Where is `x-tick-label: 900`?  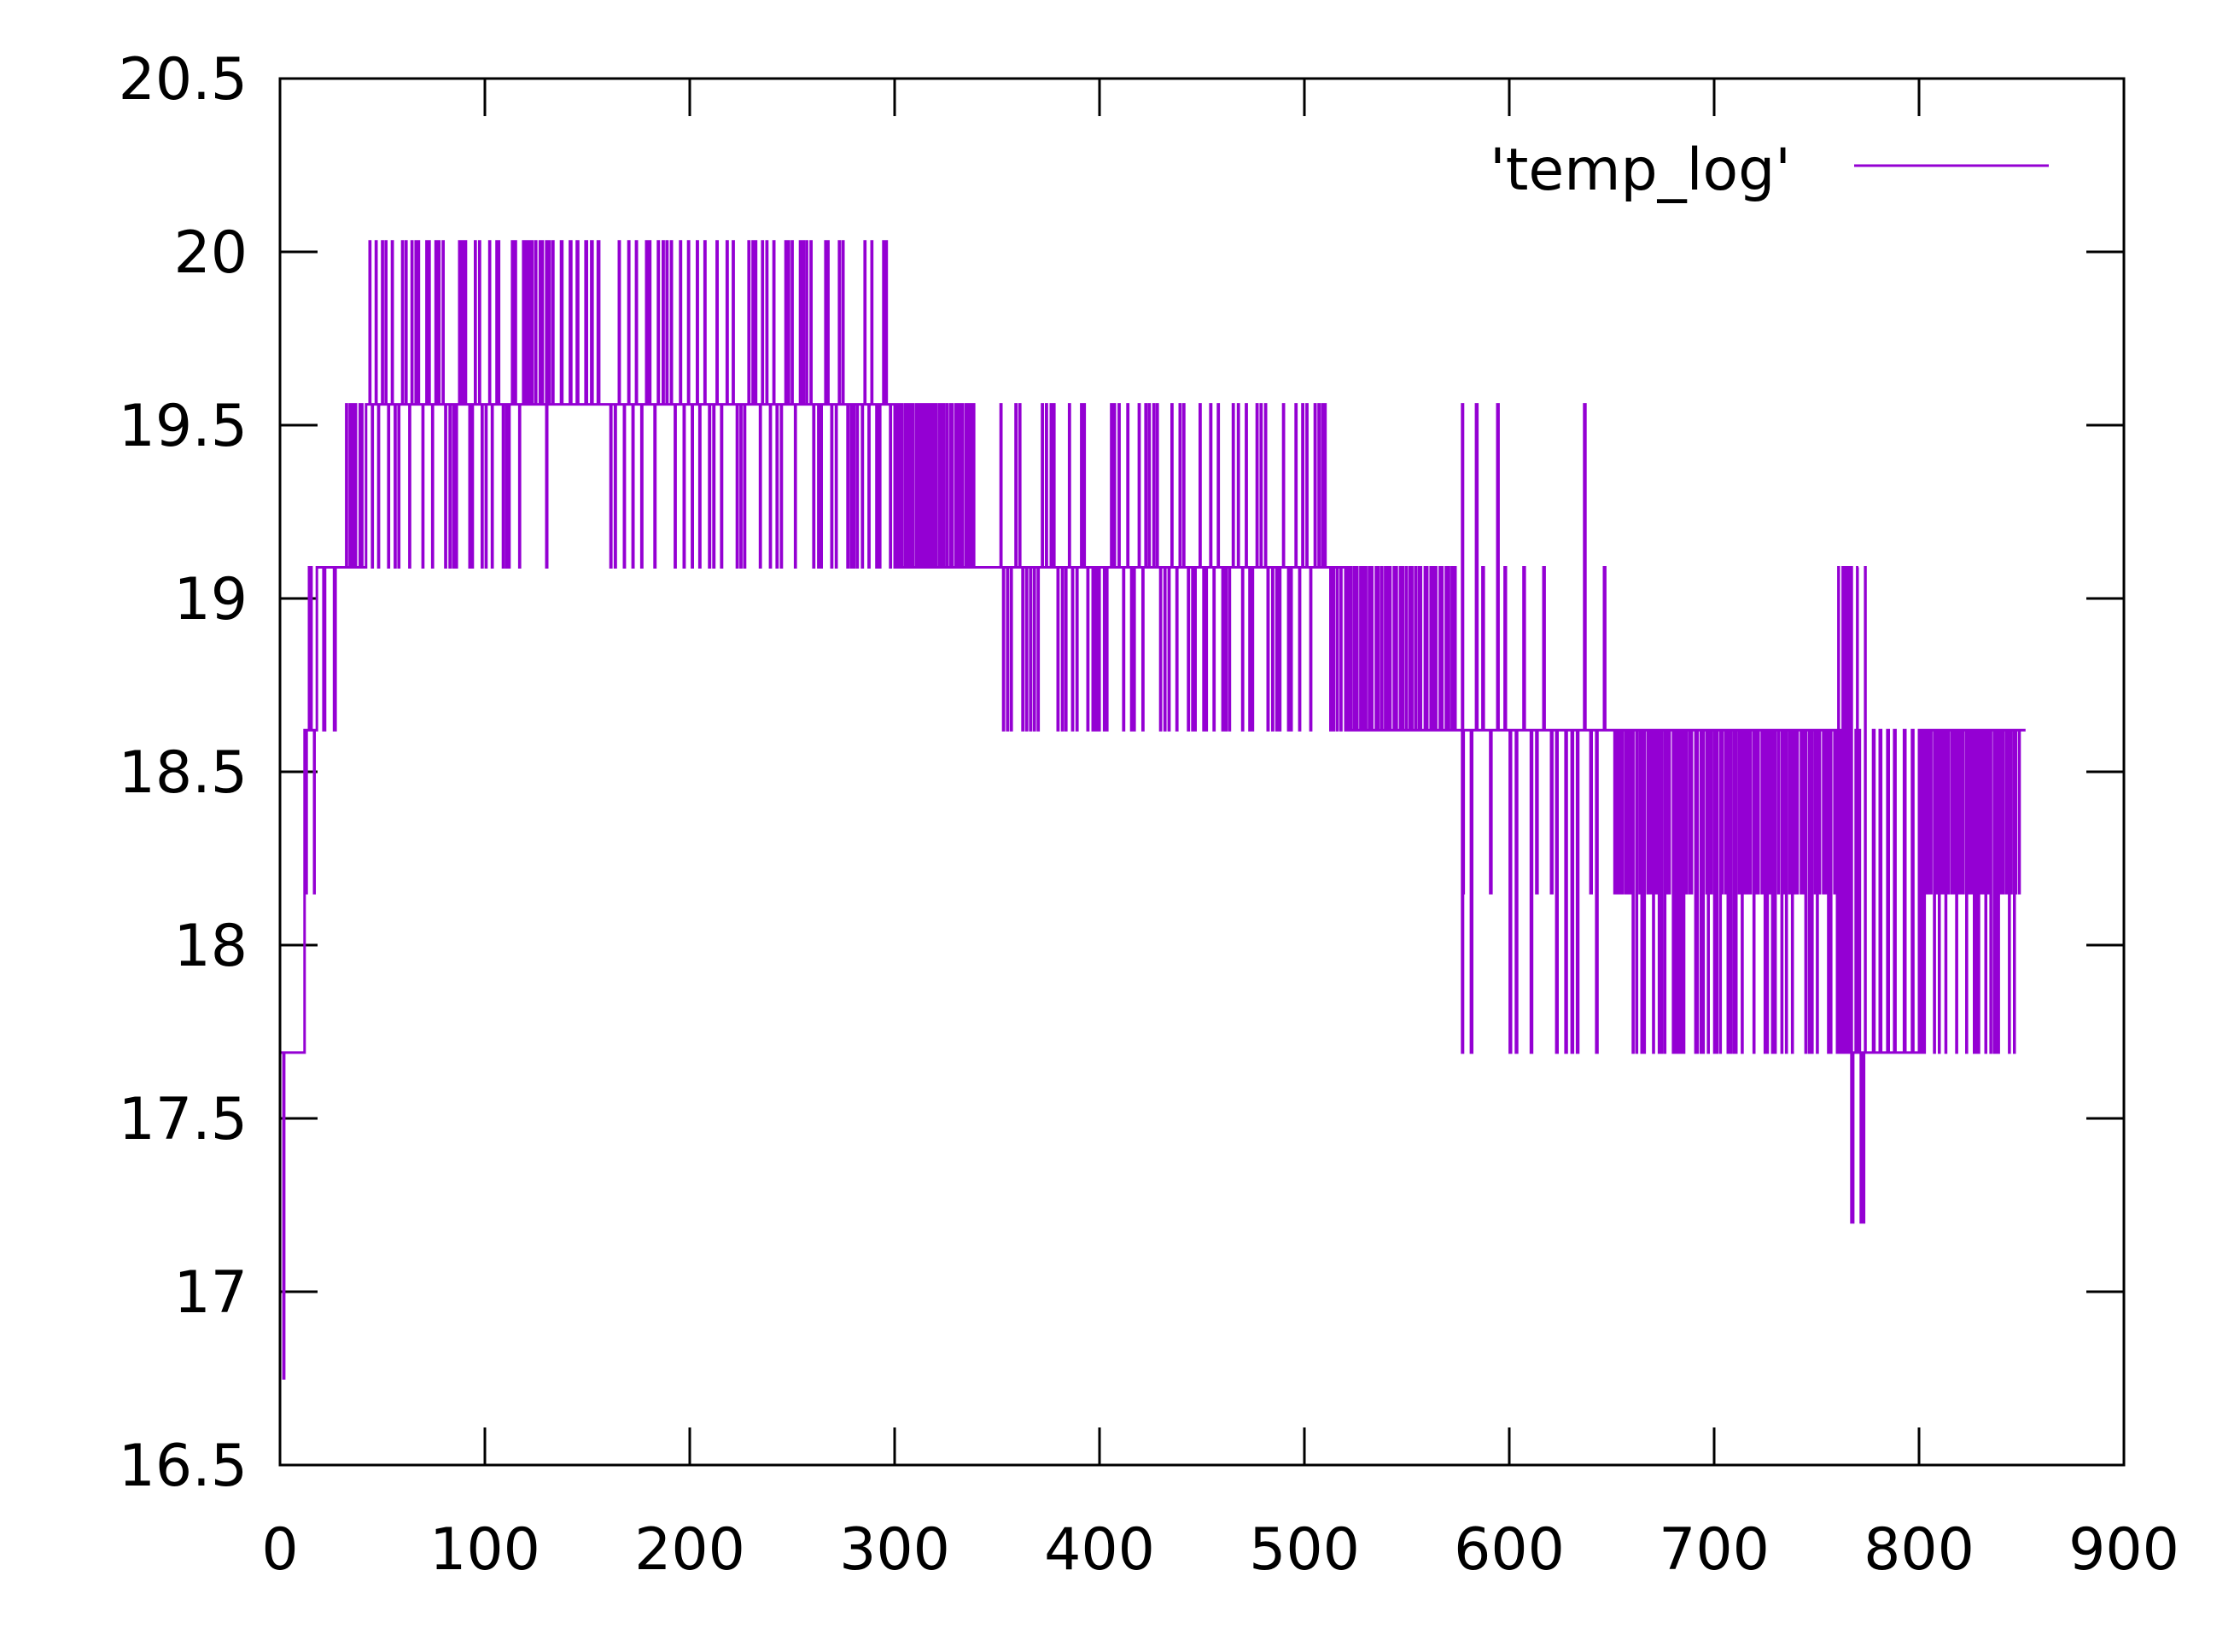 x-tick-label: 900 is located at coordinates (2123, 1550).